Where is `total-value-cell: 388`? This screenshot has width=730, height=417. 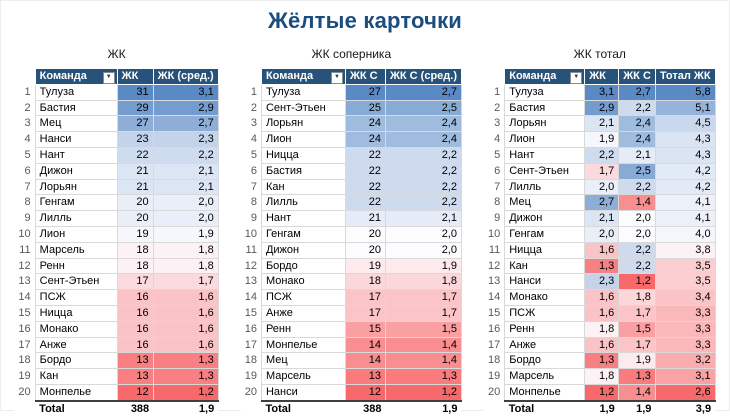 total-value-cell: 388 is located at coordinates (365, 408).